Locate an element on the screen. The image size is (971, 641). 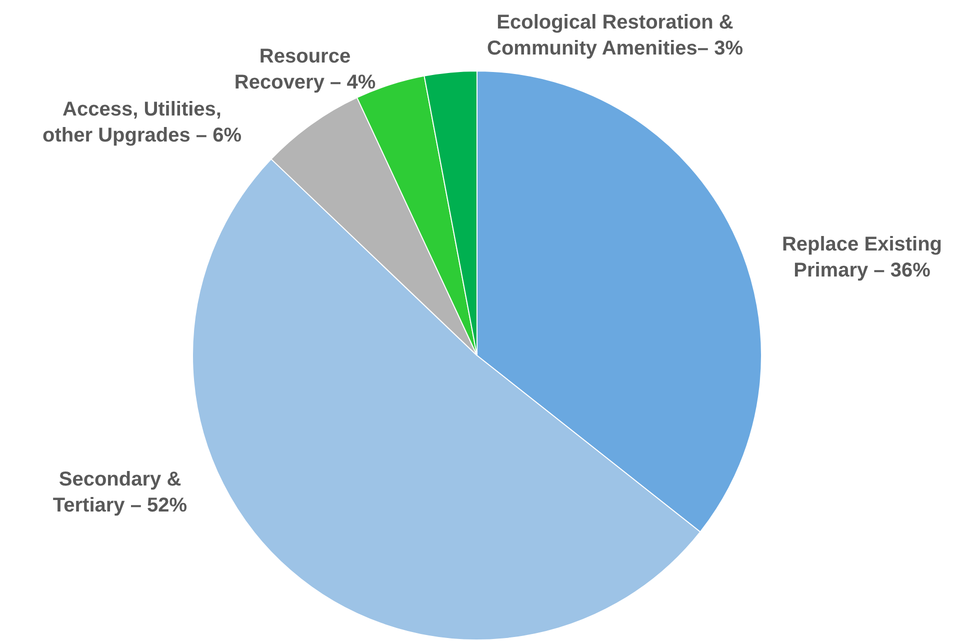
slice-label: Replace Existing Primary – 36% is located at coordinates (862, 258).